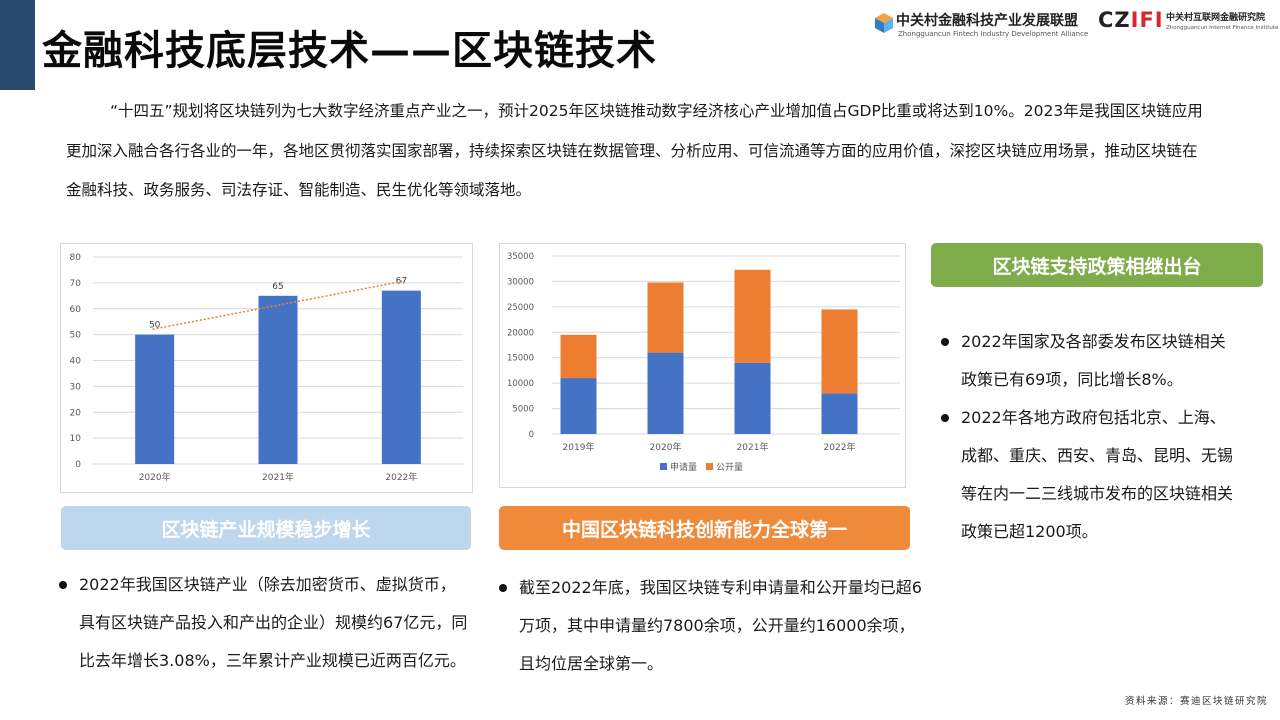 The width and height of the screenshot is (1280, 720). What do you see at coordinates (76, 439) in the screenshot?
I see `y-tick-label: 10` at bounding box center [76, 439].